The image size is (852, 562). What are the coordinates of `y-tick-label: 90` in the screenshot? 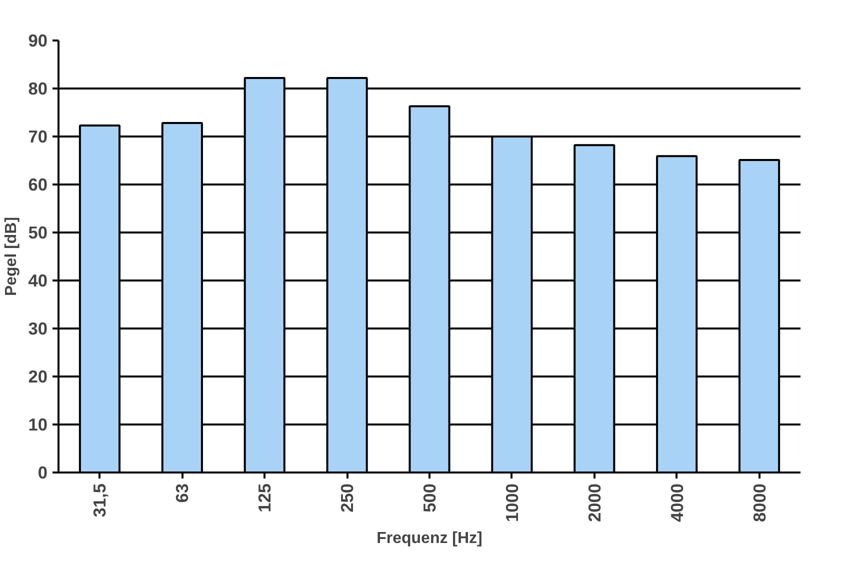 It's located at (38, 40).